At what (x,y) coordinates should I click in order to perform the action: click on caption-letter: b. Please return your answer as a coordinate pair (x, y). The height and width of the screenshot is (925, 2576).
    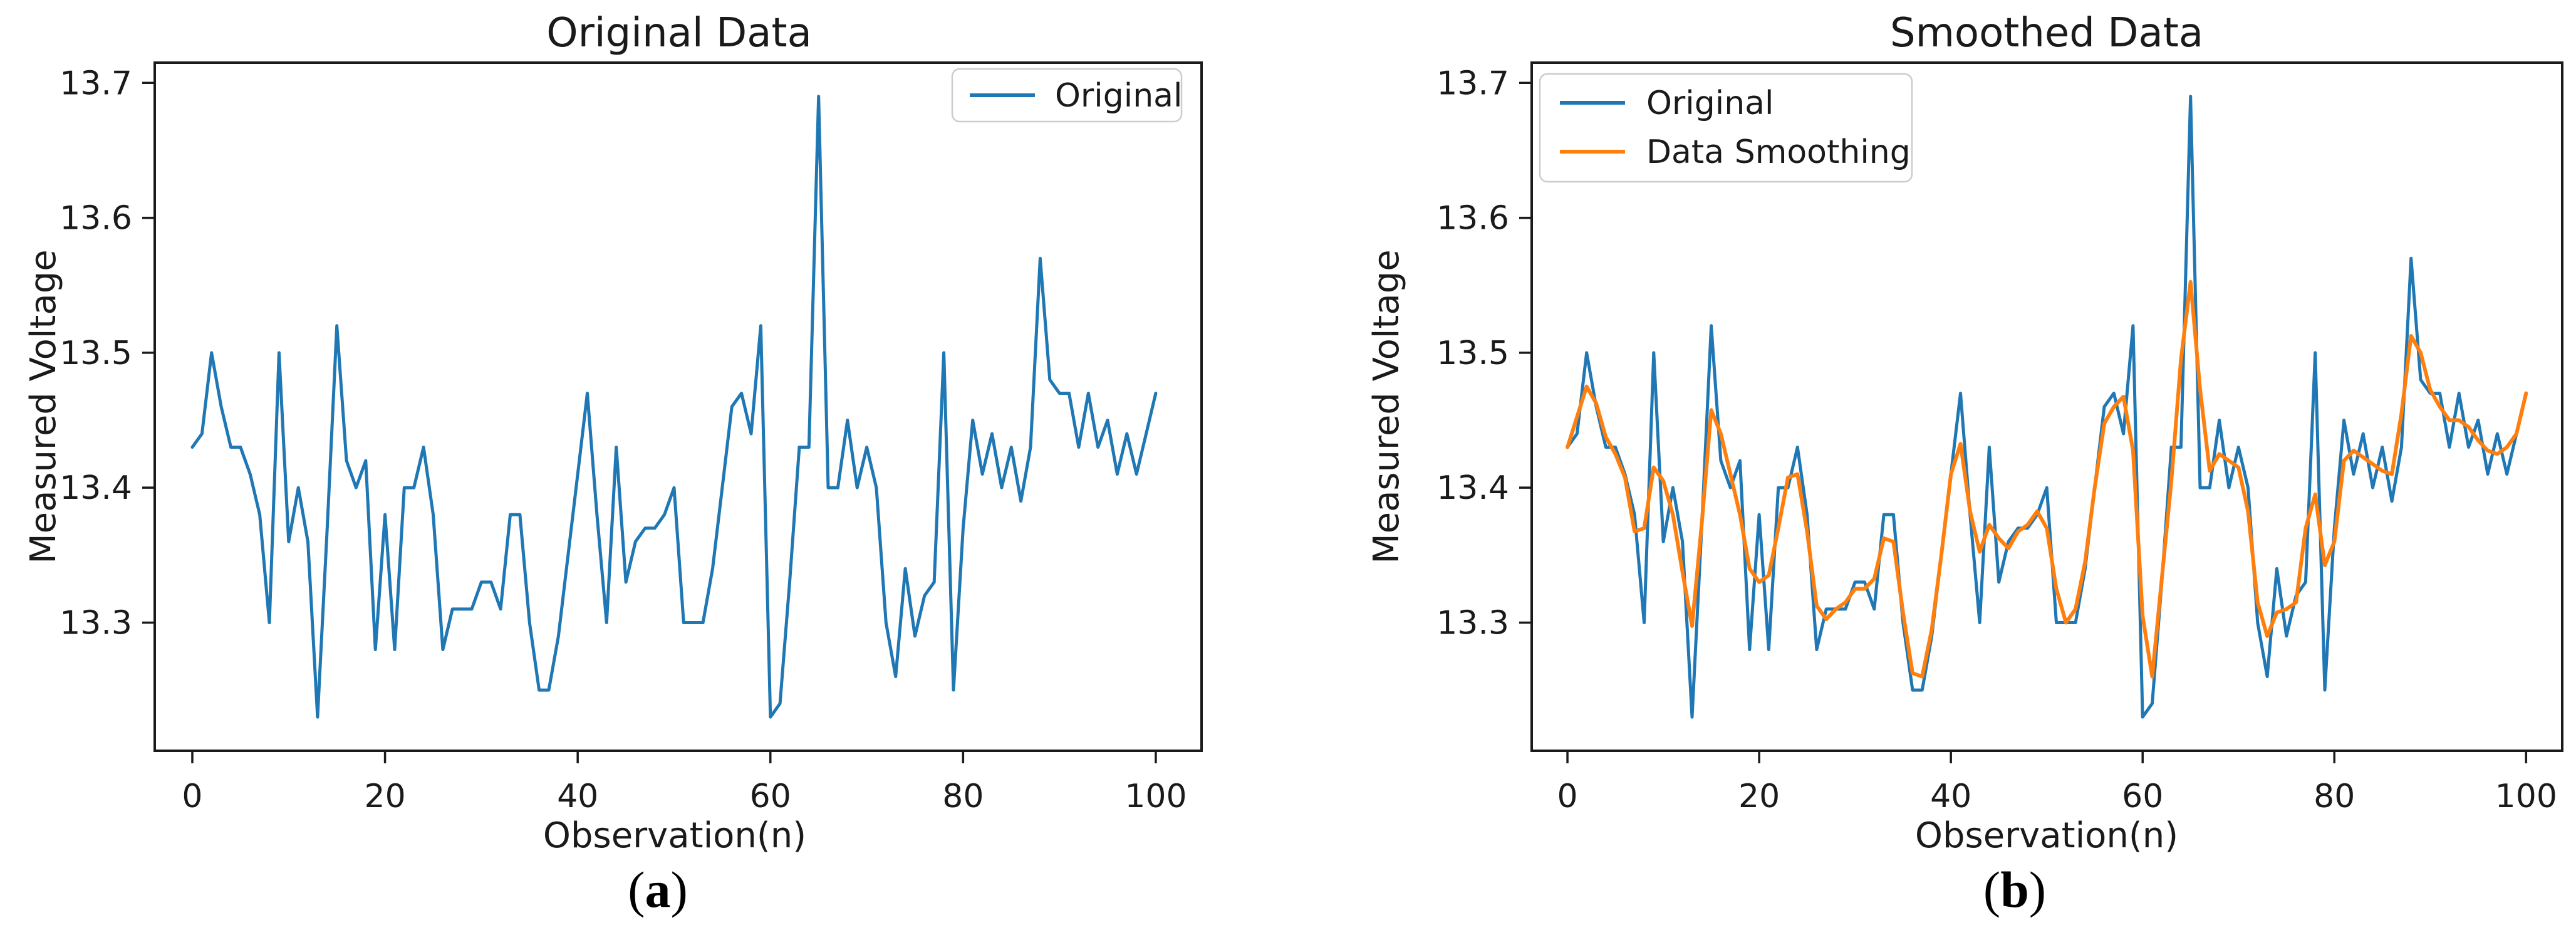
    Looking at the image, I should click on (2014, 889).